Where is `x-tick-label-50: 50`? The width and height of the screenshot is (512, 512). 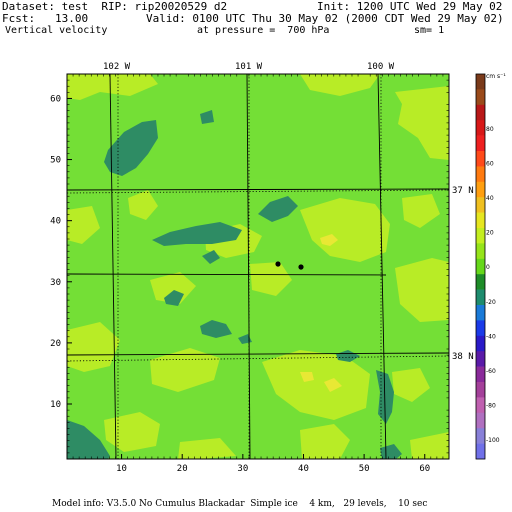 x-tick-label-50: 50 is located at coordinates (364, 469).